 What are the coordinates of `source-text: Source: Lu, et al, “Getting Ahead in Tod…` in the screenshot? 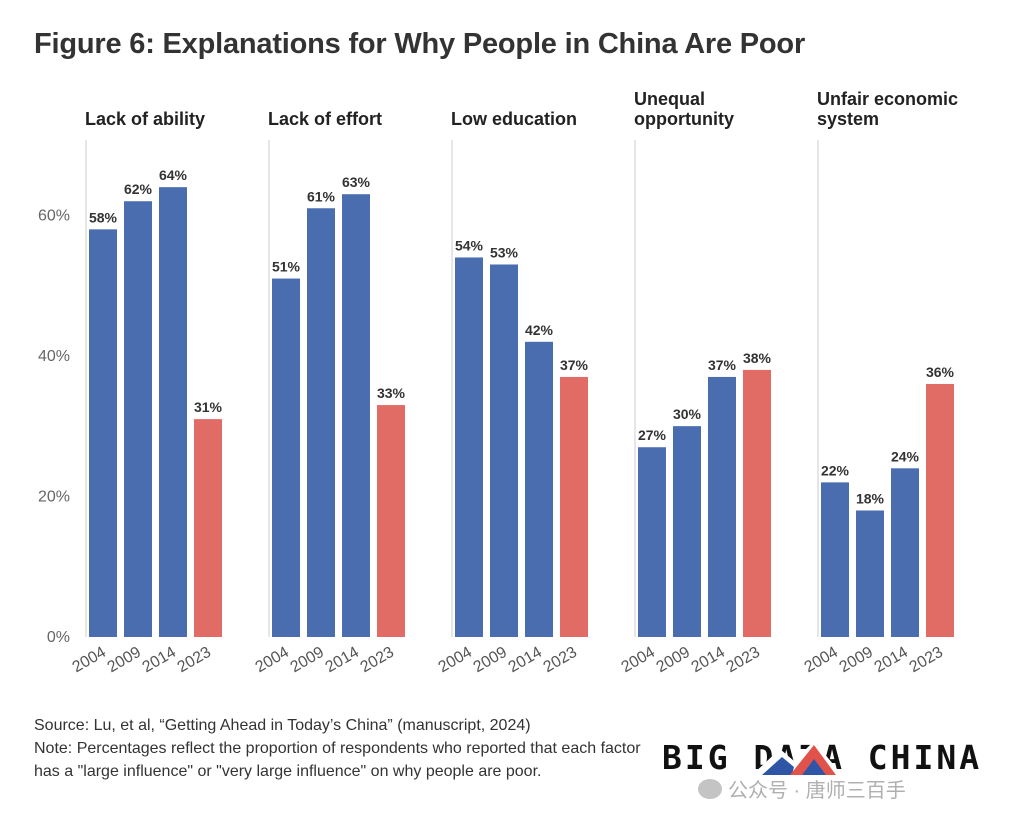 It's located at (282, 725).